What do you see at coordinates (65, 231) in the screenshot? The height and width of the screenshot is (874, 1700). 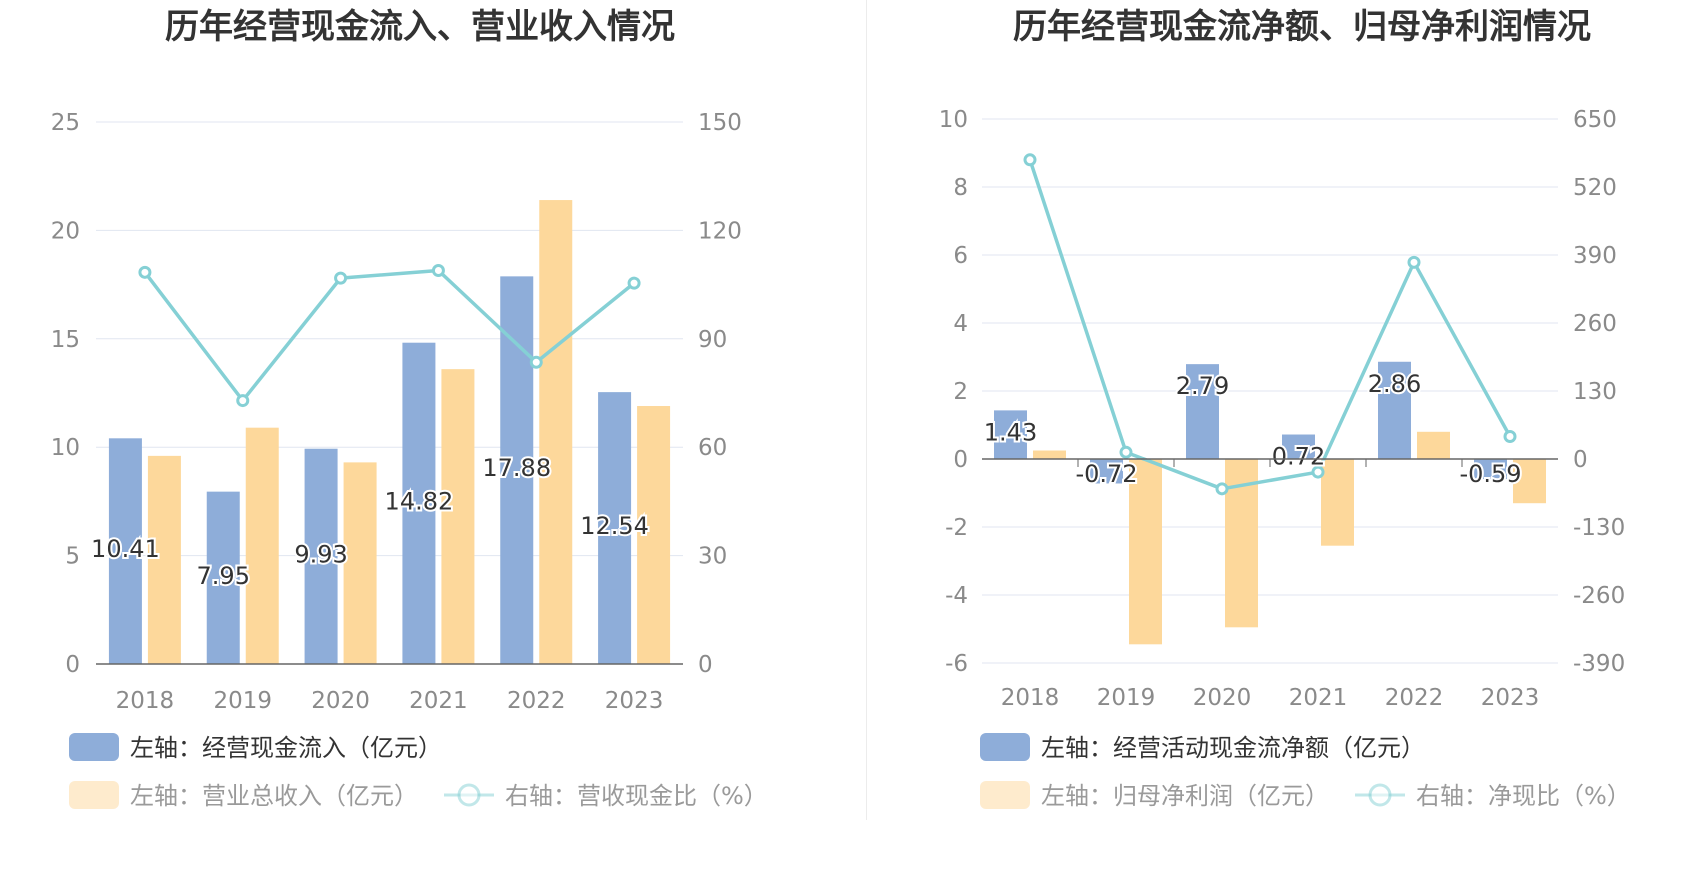 I see `left-axis-tick-label: 20` at bounding box center [65, 231].